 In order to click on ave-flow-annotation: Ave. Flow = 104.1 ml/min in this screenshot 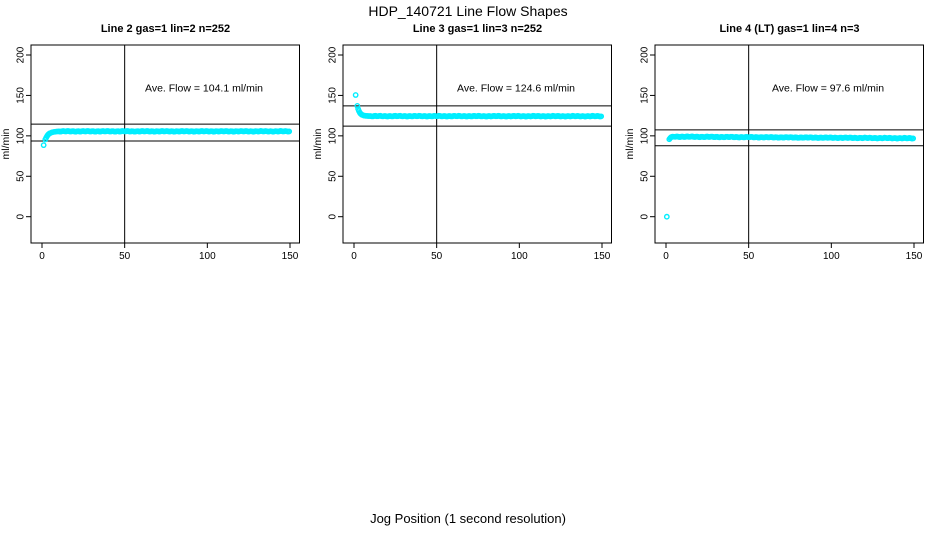, I will do `click(204, 88)`.